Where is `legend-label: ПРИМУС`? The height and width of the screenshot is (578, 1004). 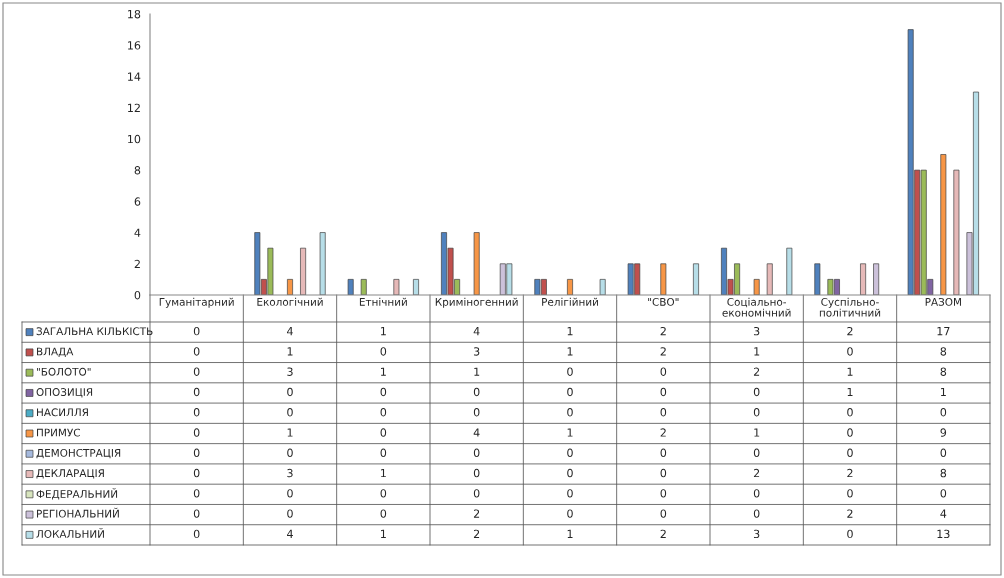 legend-label: ПРИМУС is located at coordinates (58, 432).